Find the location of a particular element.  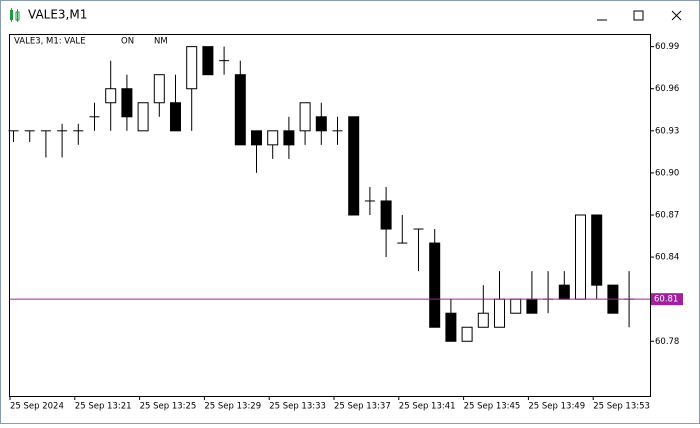

price-label-box is located at coordinates (667, 299).